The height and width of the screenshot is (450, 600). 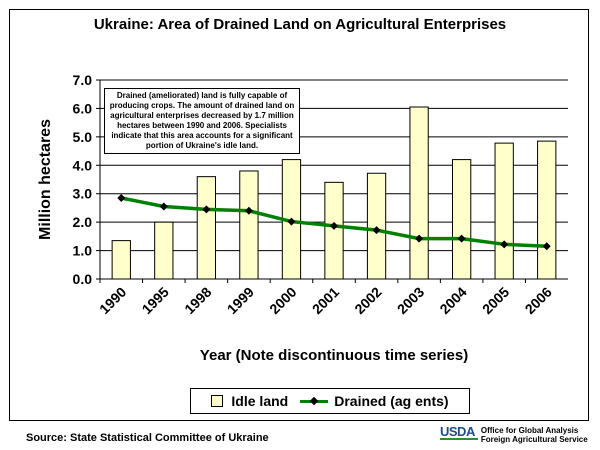 I want to click on agency-line-1: Office for Global Analysis, so click(x=529, y=430).